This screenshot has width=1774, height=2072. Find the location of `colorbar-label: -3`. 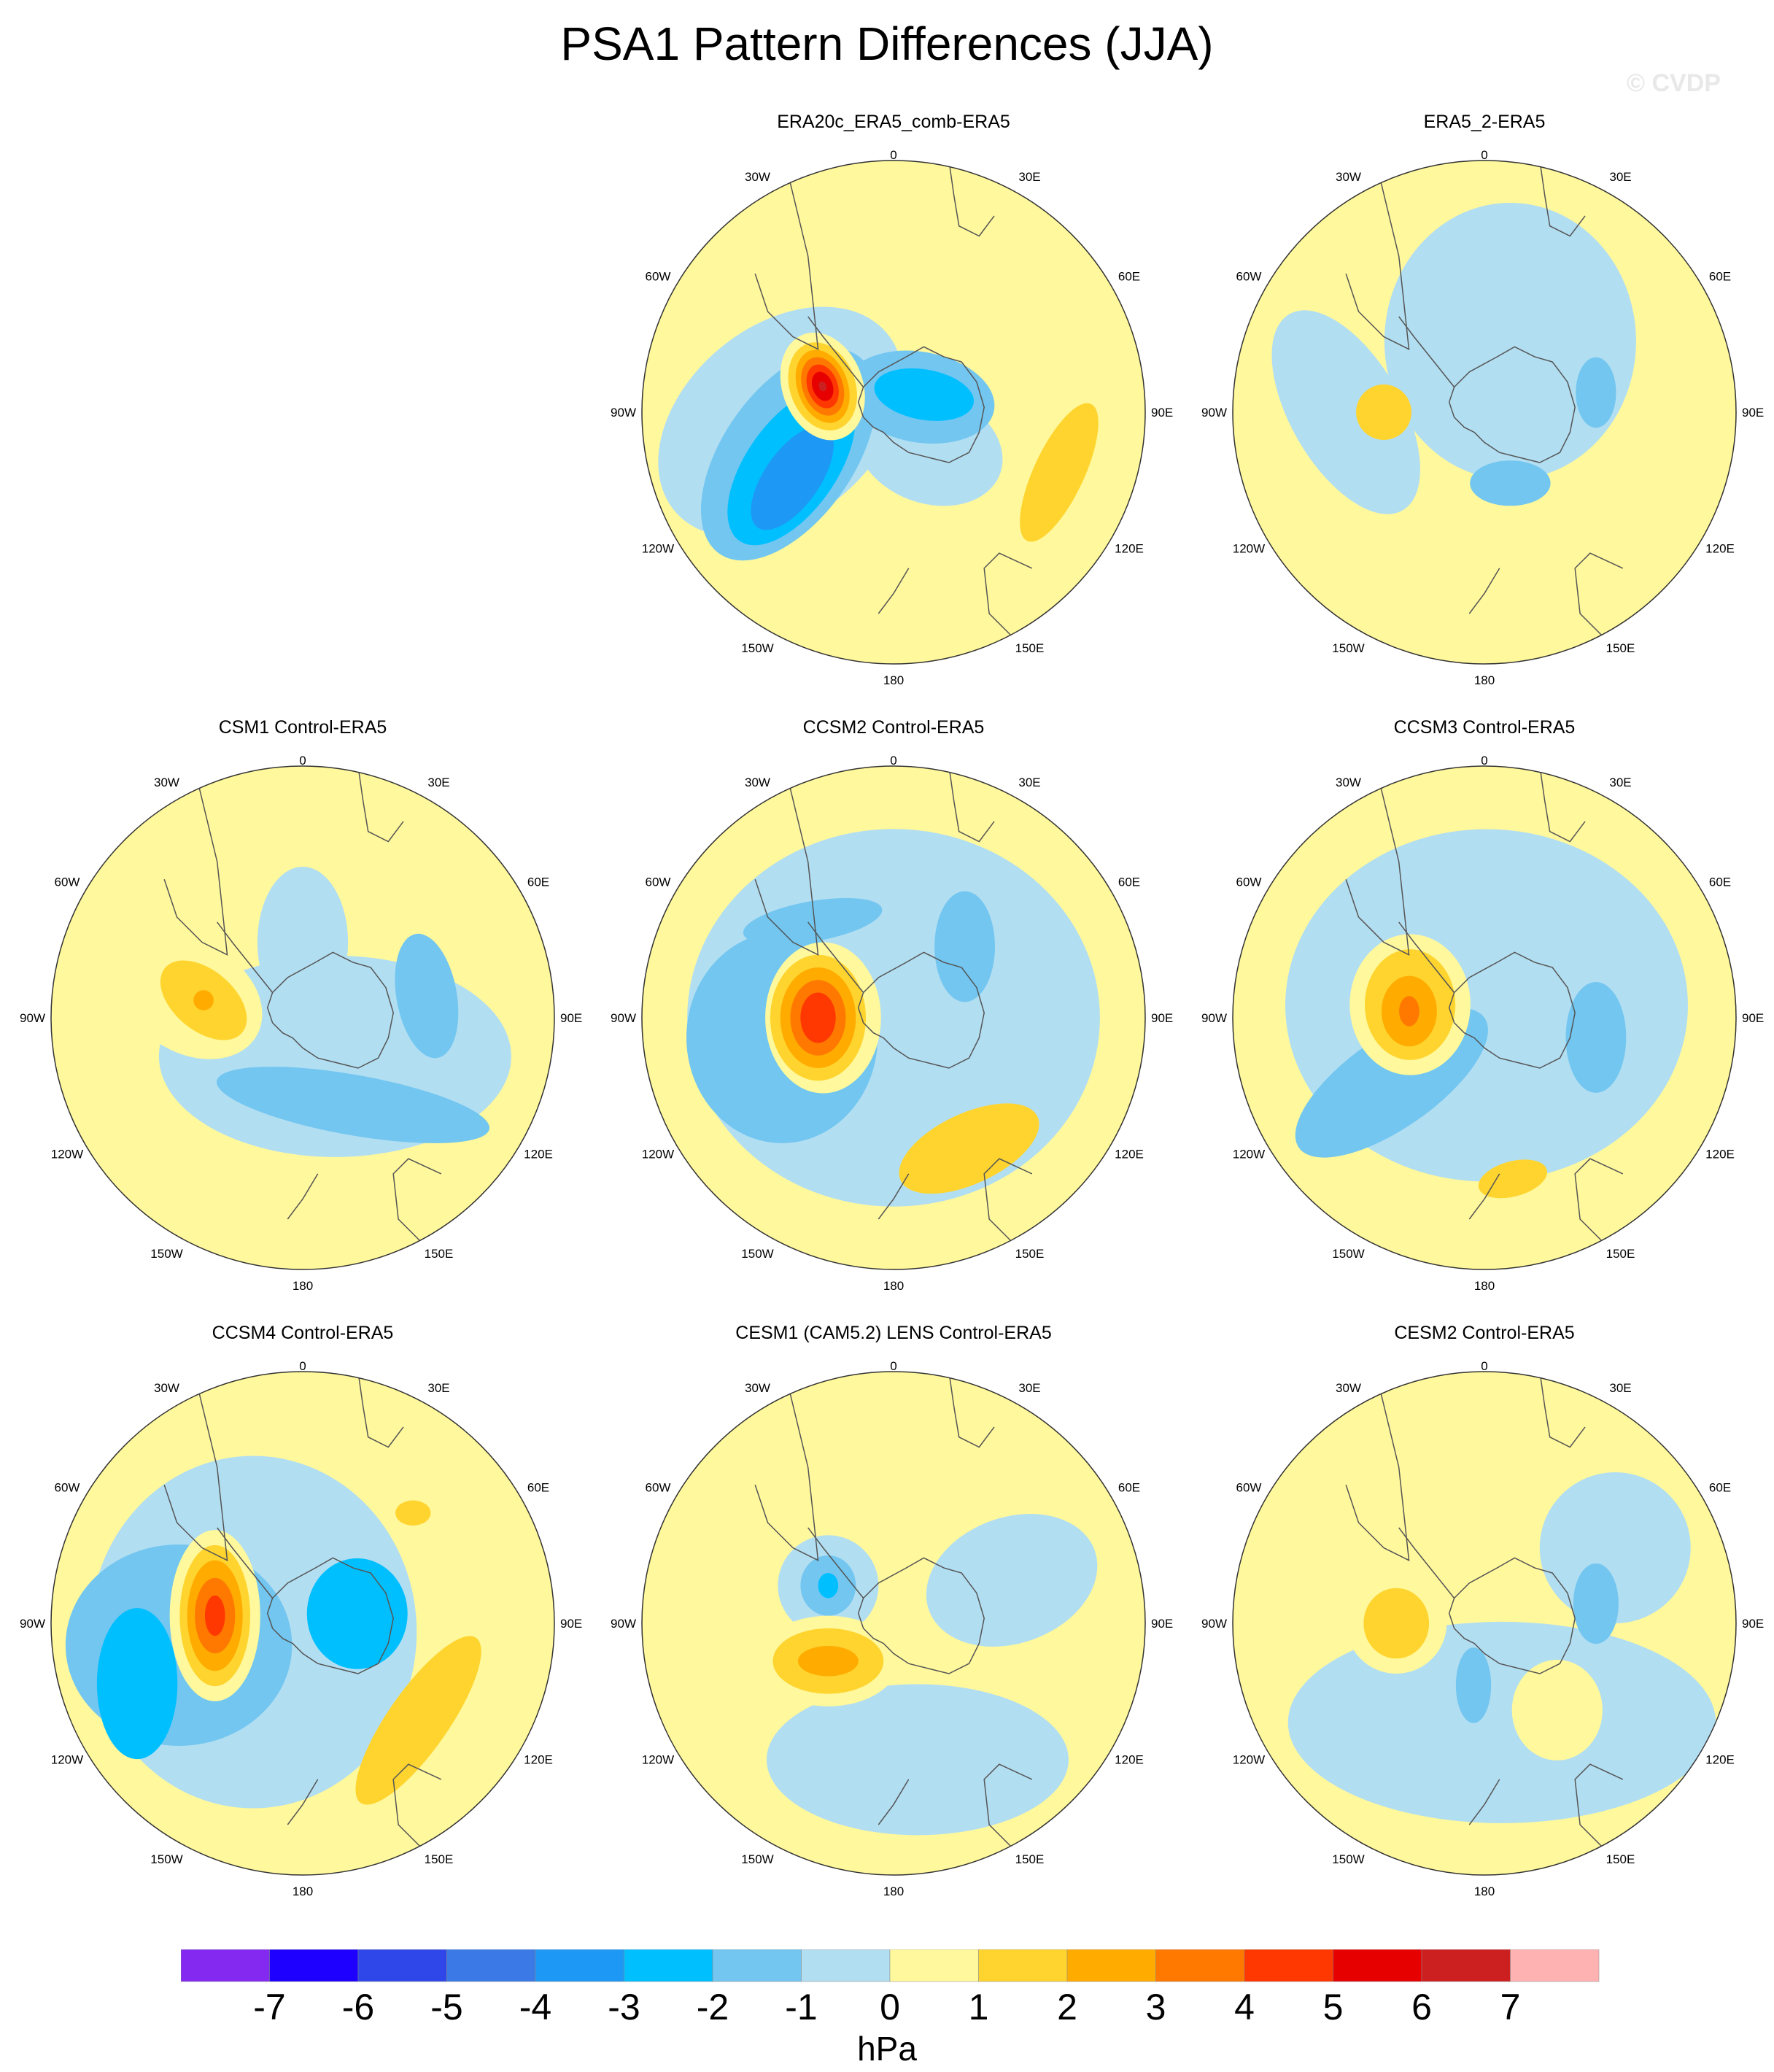

colorbar-label: -3 is located at coordinates (624, 2004).